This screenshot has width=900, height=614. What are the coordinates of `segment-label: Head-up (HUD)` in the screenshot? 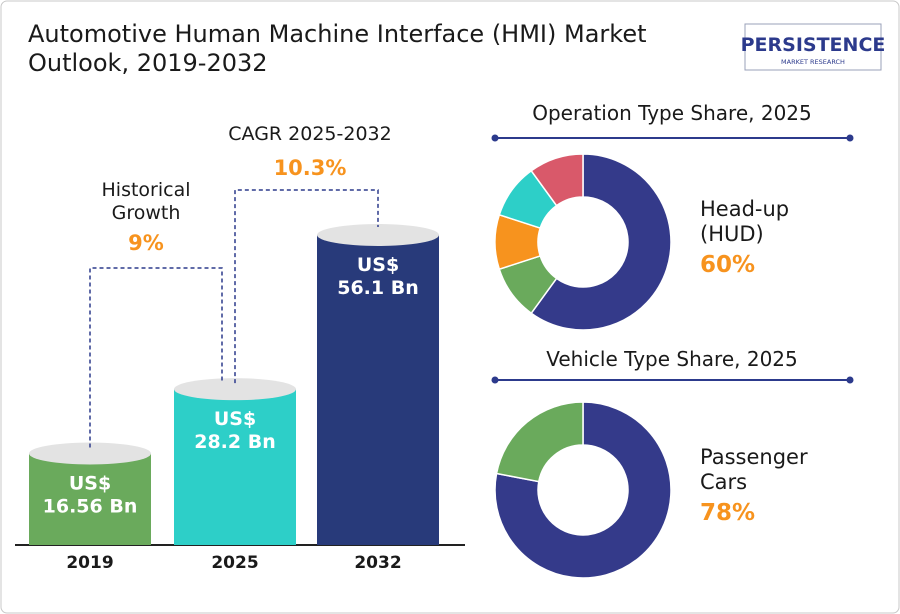 It's located at (744, 221).